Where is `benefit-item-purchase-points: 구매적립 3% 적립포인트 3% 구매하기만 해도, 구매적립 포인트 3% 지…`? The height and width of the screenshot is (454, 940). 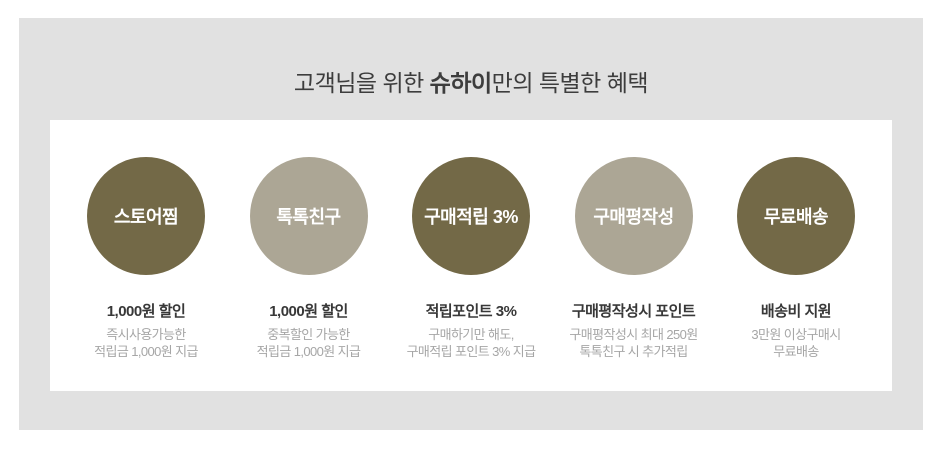
benefit-item-purchase-points: 구매적립 3% 적립포인트 3% 구매하기만 해도, 구매적립 포인트 3% 지… is located at coordinates (471, 255).